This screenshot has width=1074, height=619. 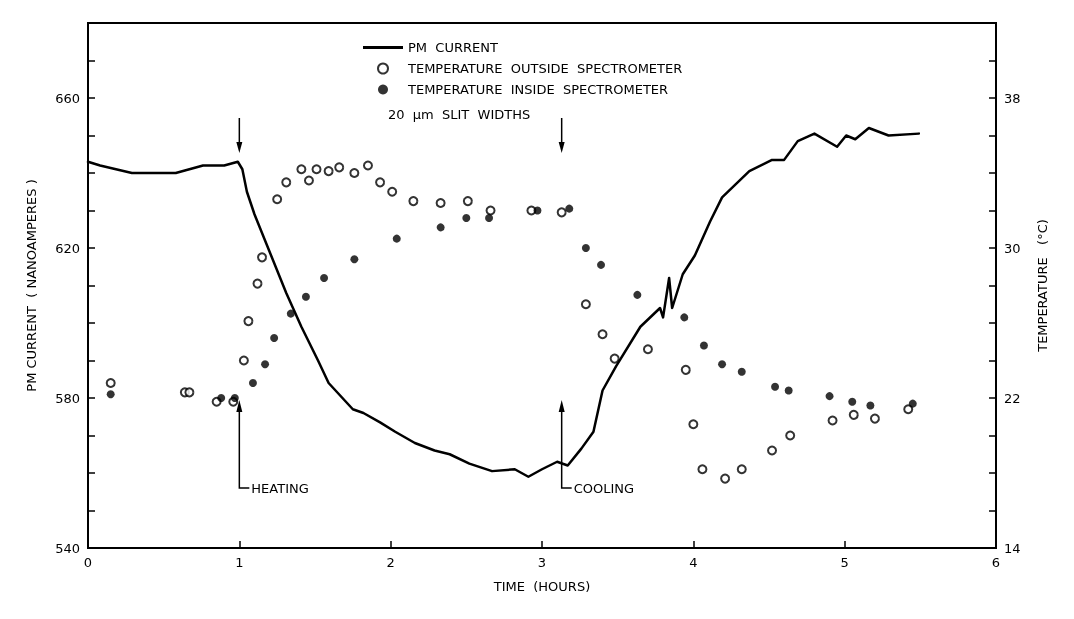 What do you see at coordinates (67, 248) in the screenshot?
I see `y-tick-label: 620` at bounding box center [67, 248].